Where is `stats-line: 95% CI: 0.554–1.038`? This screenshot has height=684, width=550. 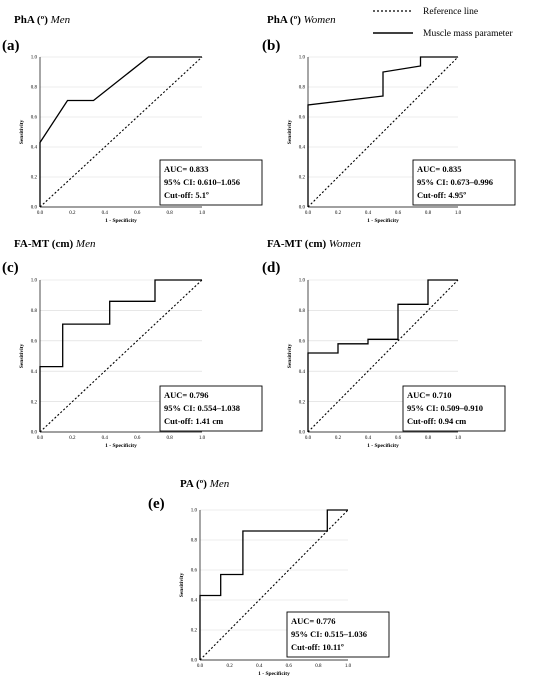 stats-line: 95% CI: 0.554–1.038 is located at coordinates (202, 408).